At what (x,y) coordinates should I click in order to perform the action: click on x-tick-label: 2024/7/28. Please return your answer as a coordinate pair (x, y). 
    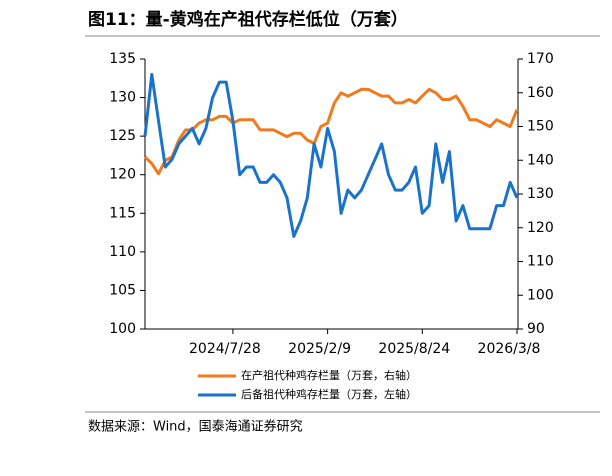
    Looking at the image, I should click on (225, 349).